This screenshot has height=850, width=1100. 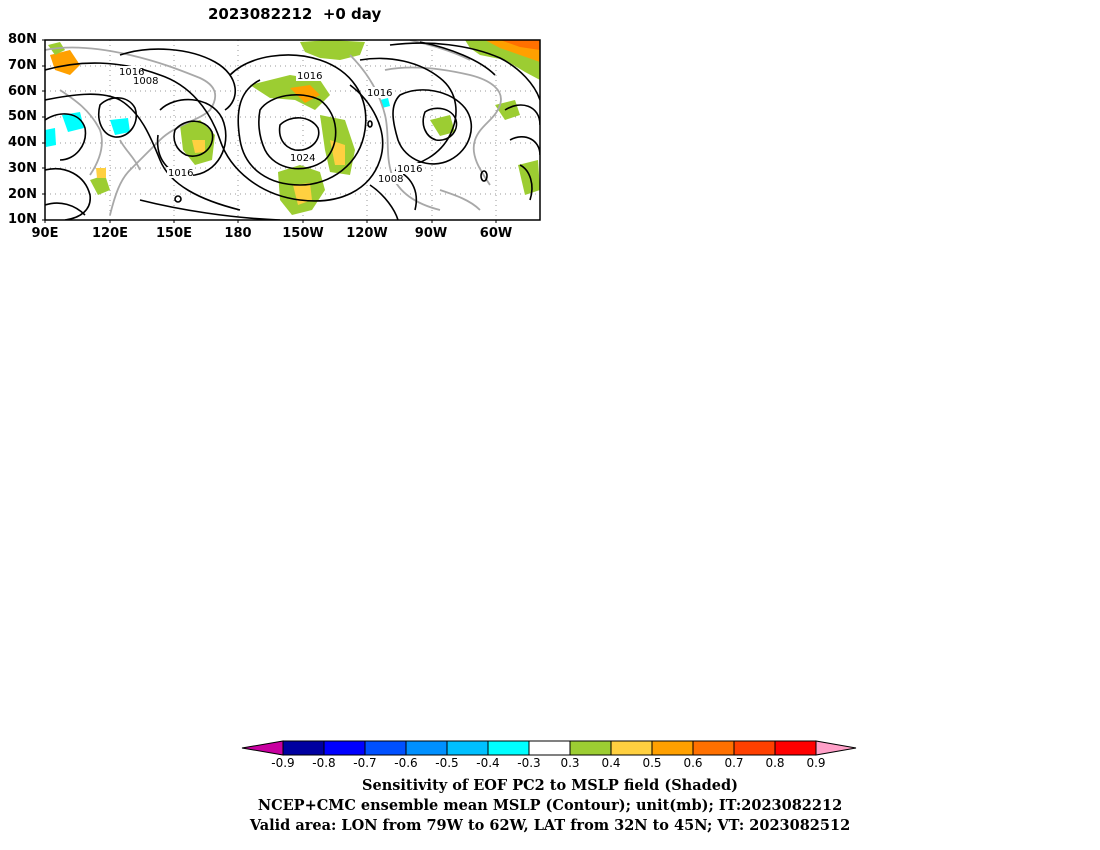 What do you see at coordinates (570, 763) in the screenshot?
I see `colorbar-tick-label: 0.3` at bounding box center [570, 763].